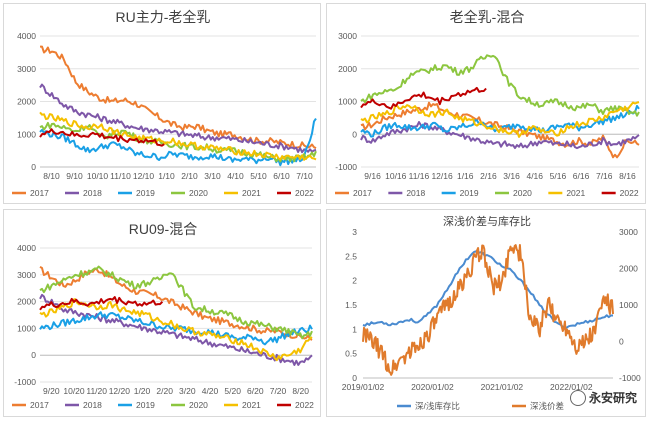 This screenshot has width=651, height=421. Describe the element at coordinates (442, 176) in the screenshot. I see `x-tick-label: 12/16` at that location.